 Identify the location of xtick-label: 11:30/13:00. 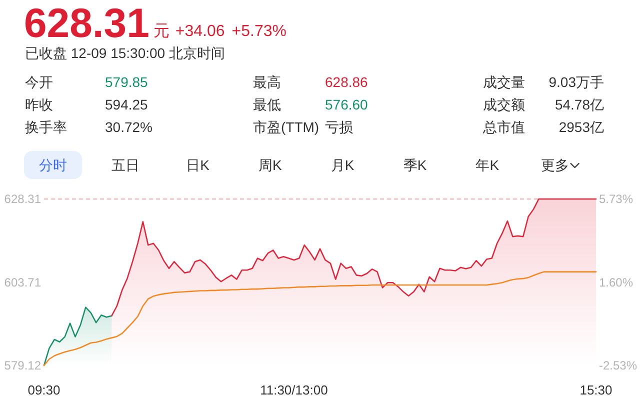
(294, 390).